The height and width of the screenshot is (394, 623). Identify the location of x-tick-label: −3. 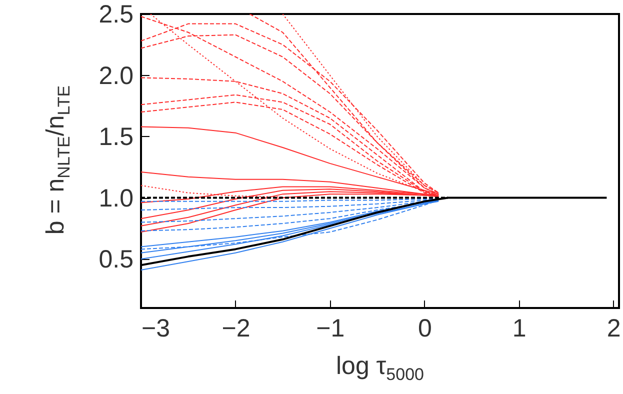
(156, 328).